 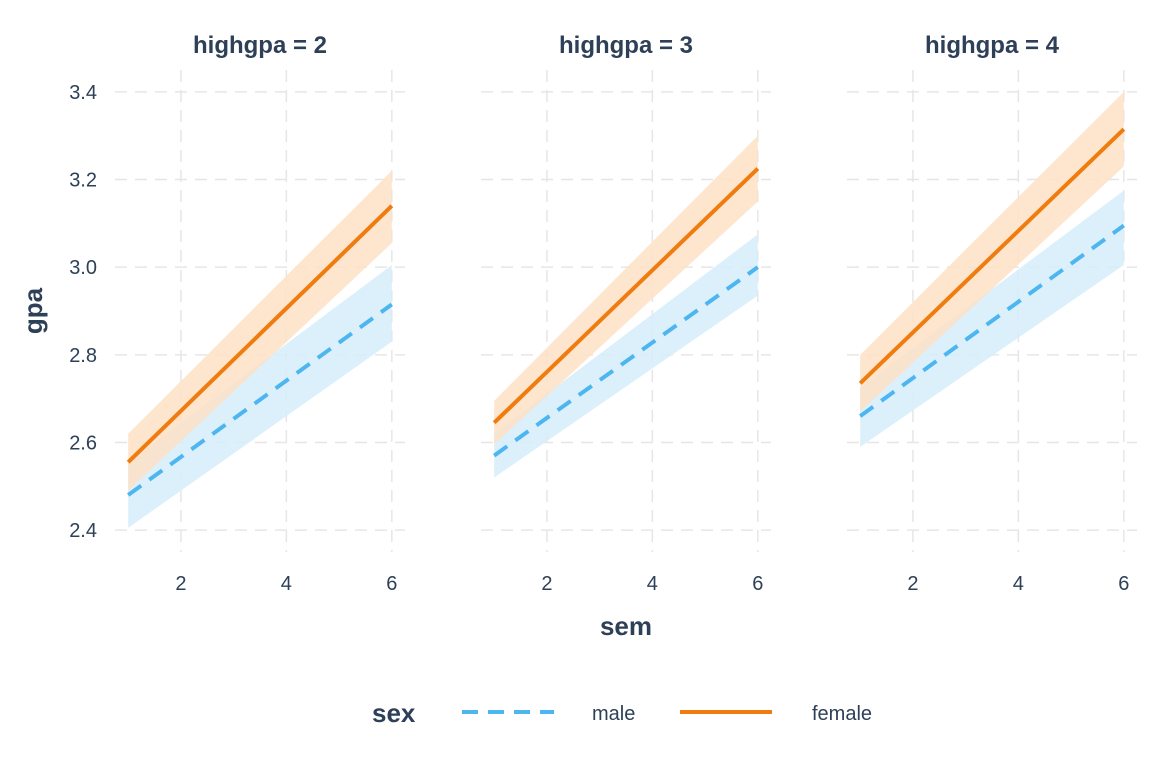 I want to click on facet-title: highgpa = 2, so click(x=260, y=45).